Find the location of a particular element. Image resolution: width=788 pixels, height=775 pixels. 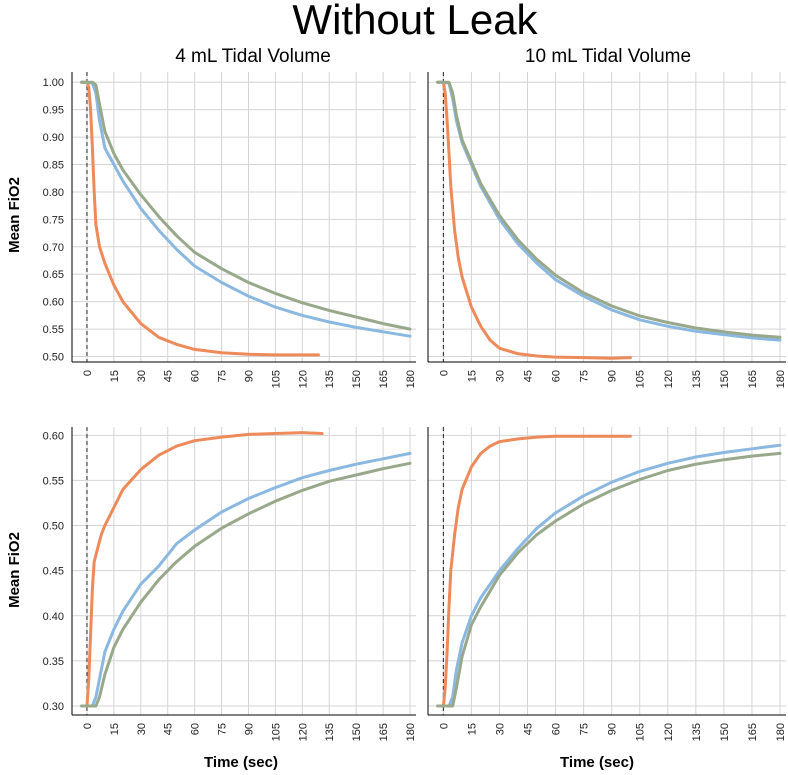

y-tick-label: 0.35 is located at coordinates (53, 662).